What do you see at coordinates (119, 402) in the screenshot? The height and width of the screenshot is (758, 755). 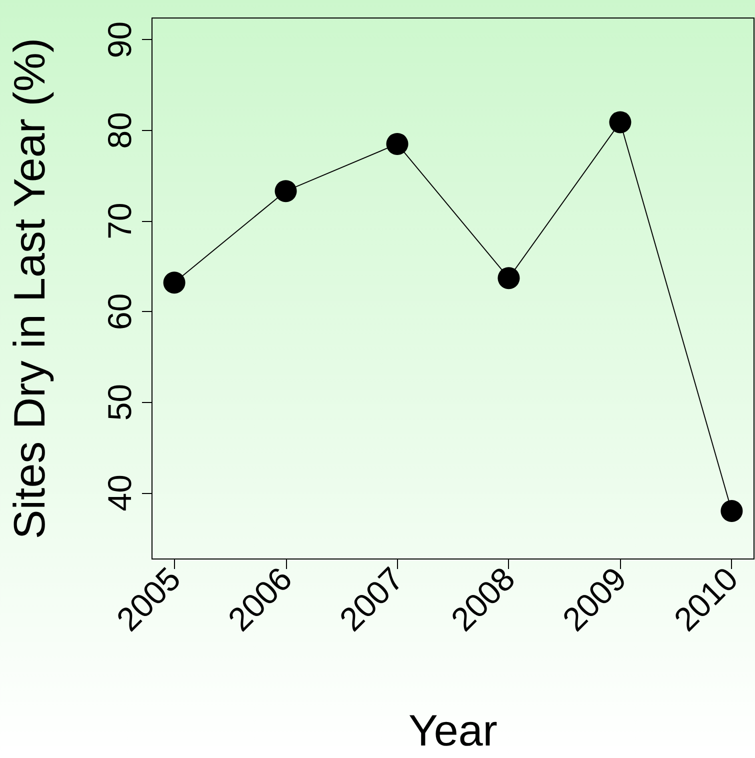 I see `y-tick-label: 50` at bounding box center [119, 402].